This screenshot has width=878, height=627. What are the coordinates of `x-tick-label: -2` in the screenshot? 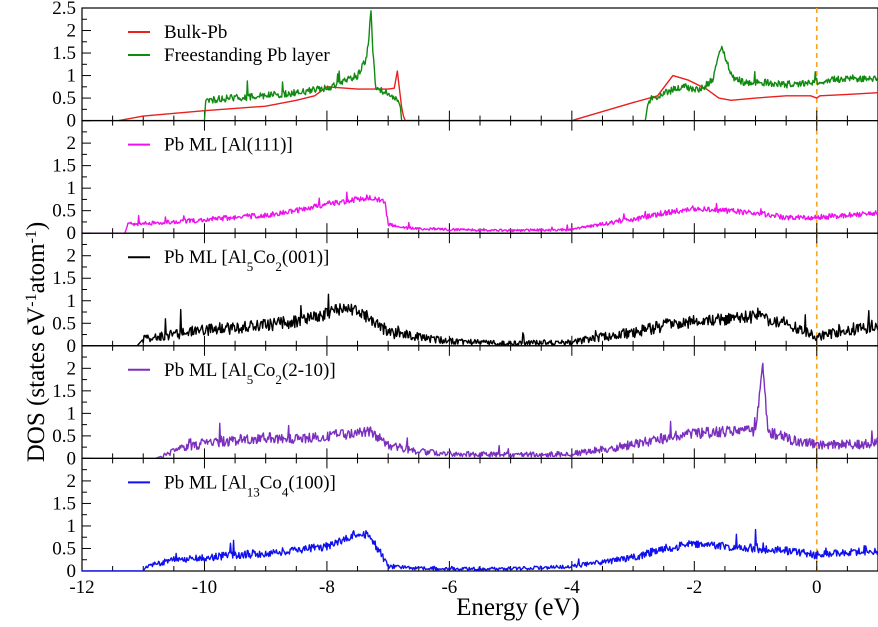 It's located at (694, 587).